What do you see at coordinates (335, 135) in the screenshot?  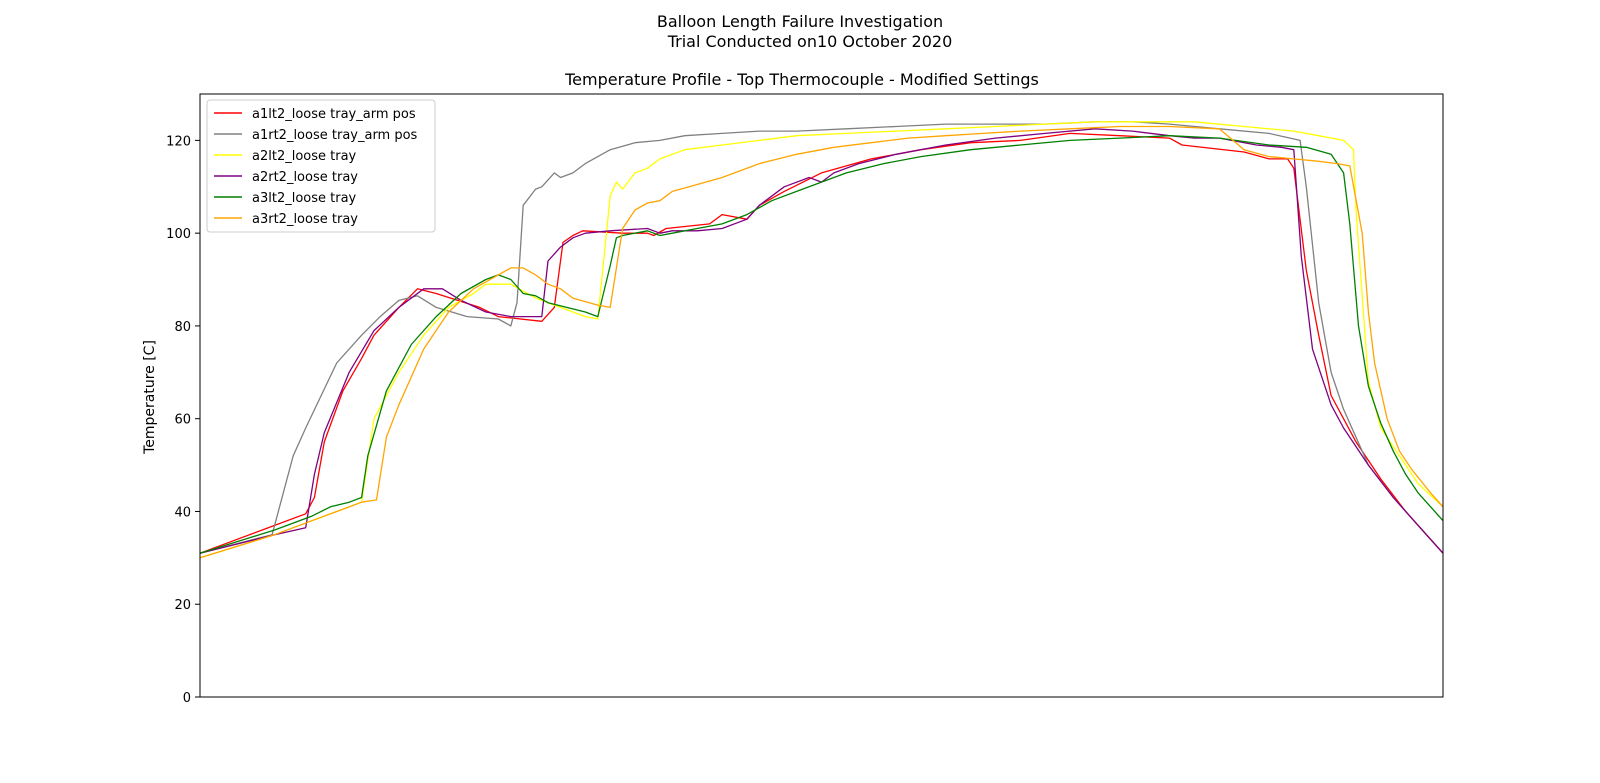 I see `legend-label-2: a1rt2_loose tray_arm pos` at bounding box center [335, 135].